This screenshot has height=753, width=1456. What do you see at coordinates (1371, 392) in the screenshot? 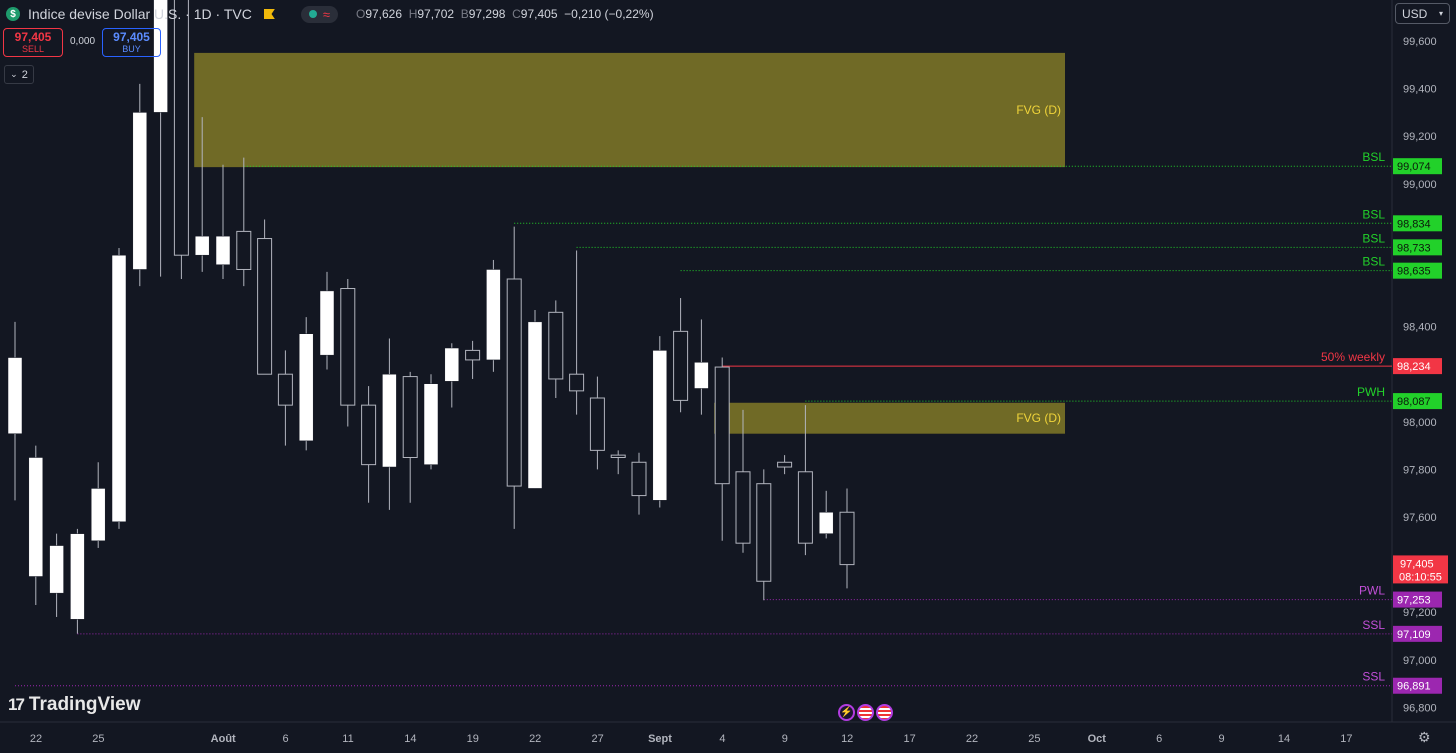
I see `level-label: PWH` at bounding box center [1371, 392].